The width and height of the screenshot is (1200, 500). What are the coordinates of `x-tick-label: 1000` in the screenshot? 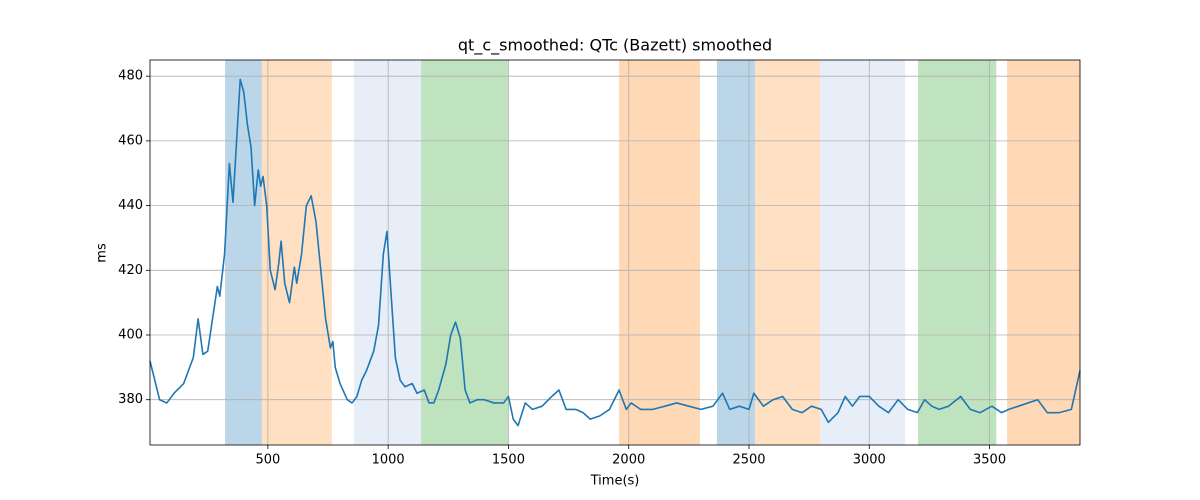 It's located at (388, 460).